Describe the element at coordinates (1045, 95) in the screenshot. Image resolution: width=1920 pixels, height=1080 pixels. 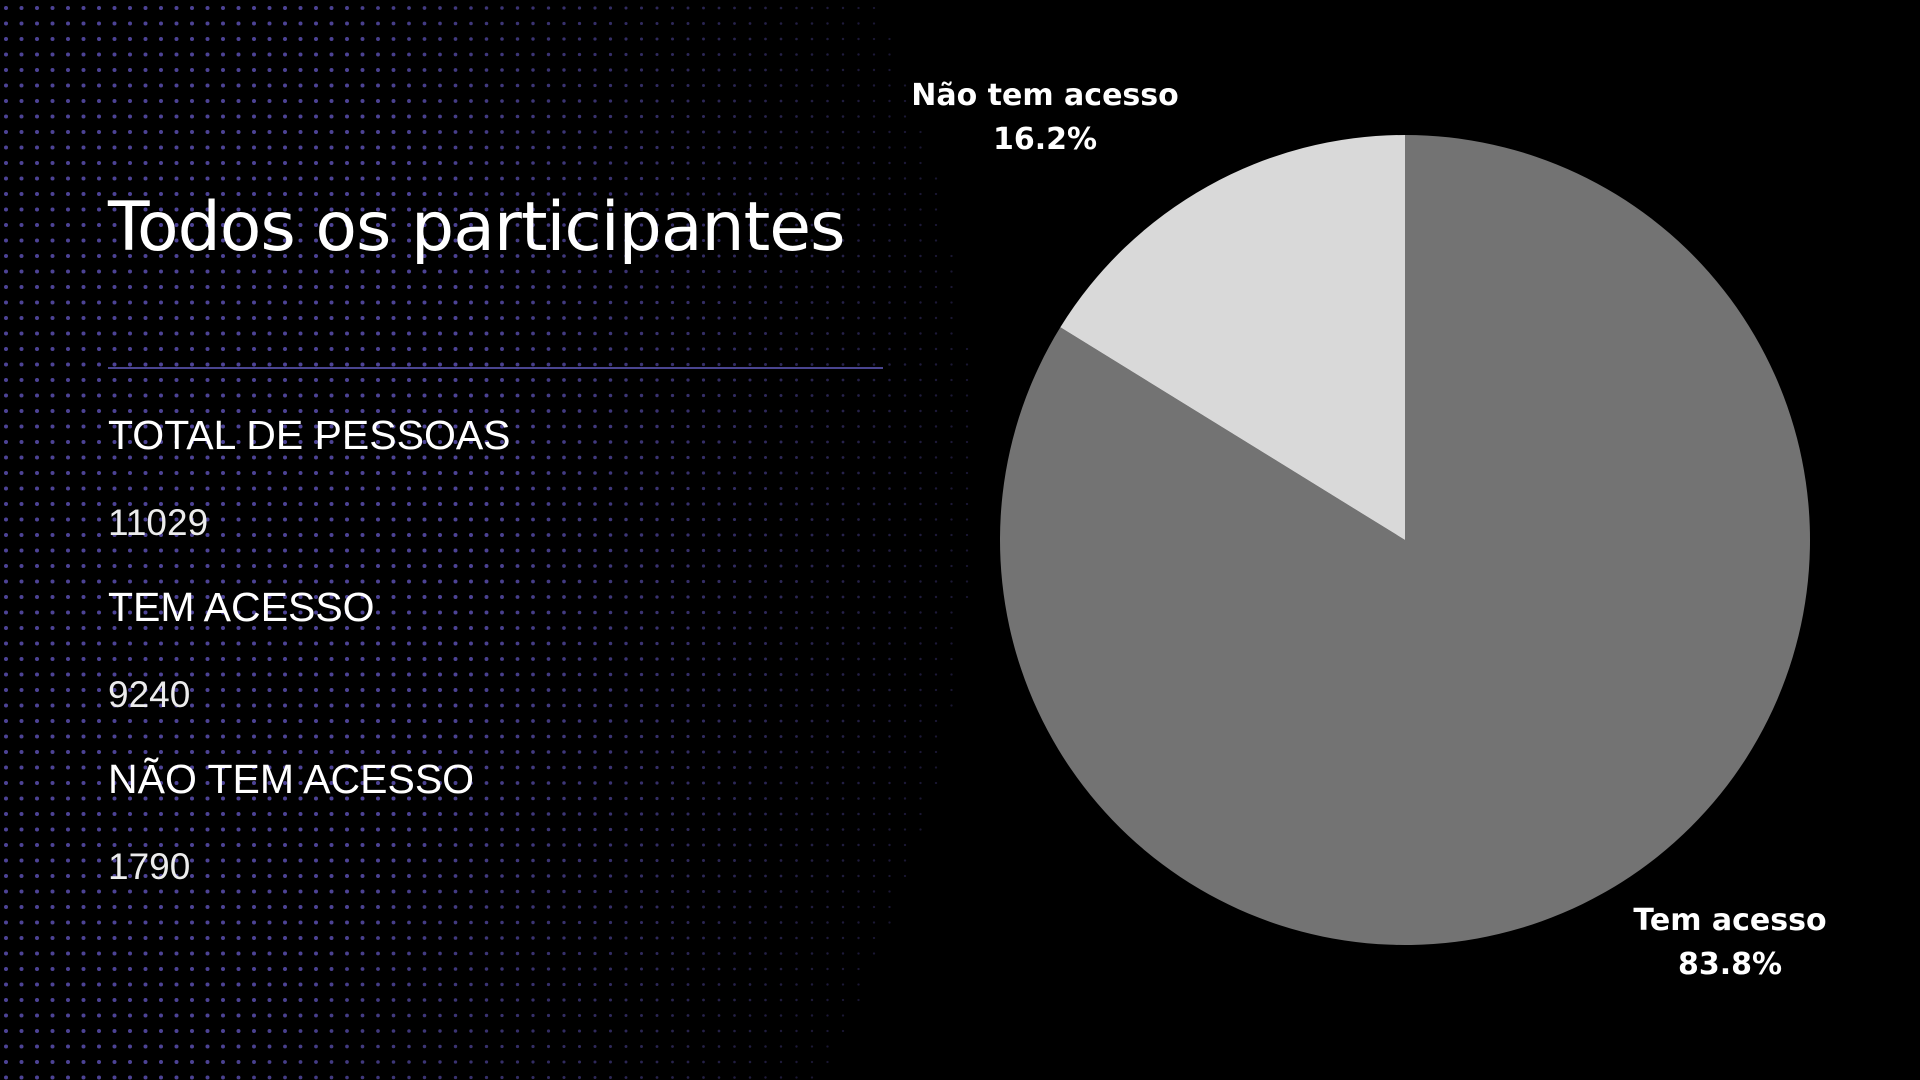
I see `pie-label-name-nao-tem-acesso: Não tem acesso` at that location.